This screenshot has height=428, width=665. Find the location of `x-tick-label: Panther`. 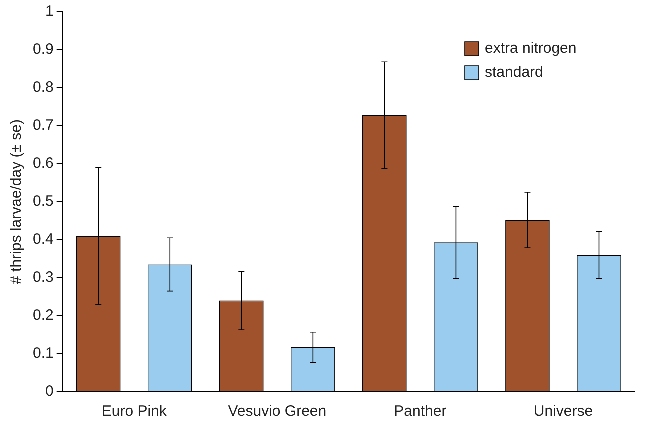

x-tick-label: Panther is located at coordinates (420, 411).